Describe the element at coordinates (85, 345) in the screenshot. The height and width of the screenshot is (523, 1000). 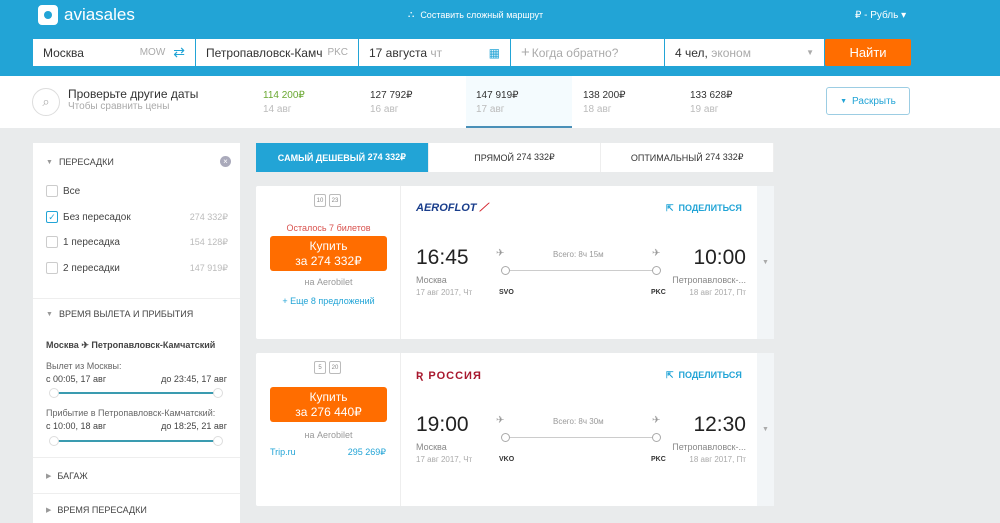
I see `plane-icon: ✈` at that location.